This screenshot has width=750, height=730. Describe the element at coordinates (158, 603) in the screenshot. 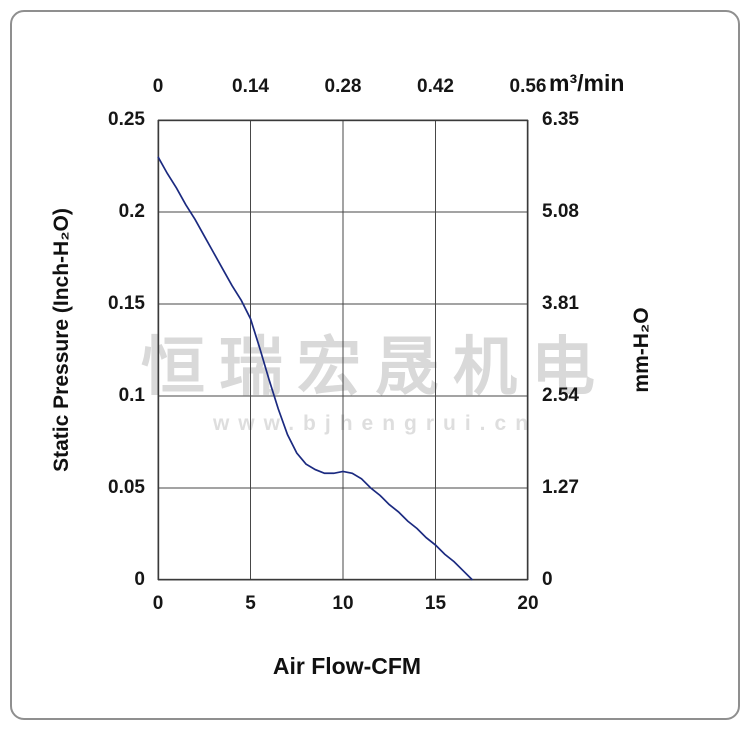

I see `x-tick-label: 0` at that location.